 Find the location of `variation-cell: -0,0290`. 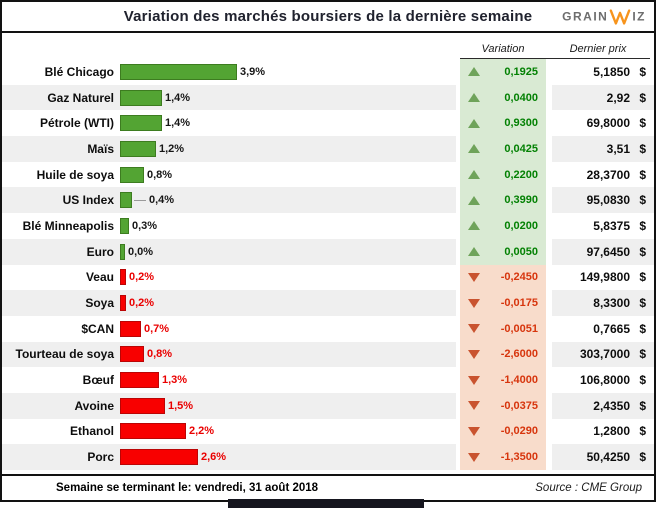

variation-cell: -0,0290 is located at coordinates (503, 431).